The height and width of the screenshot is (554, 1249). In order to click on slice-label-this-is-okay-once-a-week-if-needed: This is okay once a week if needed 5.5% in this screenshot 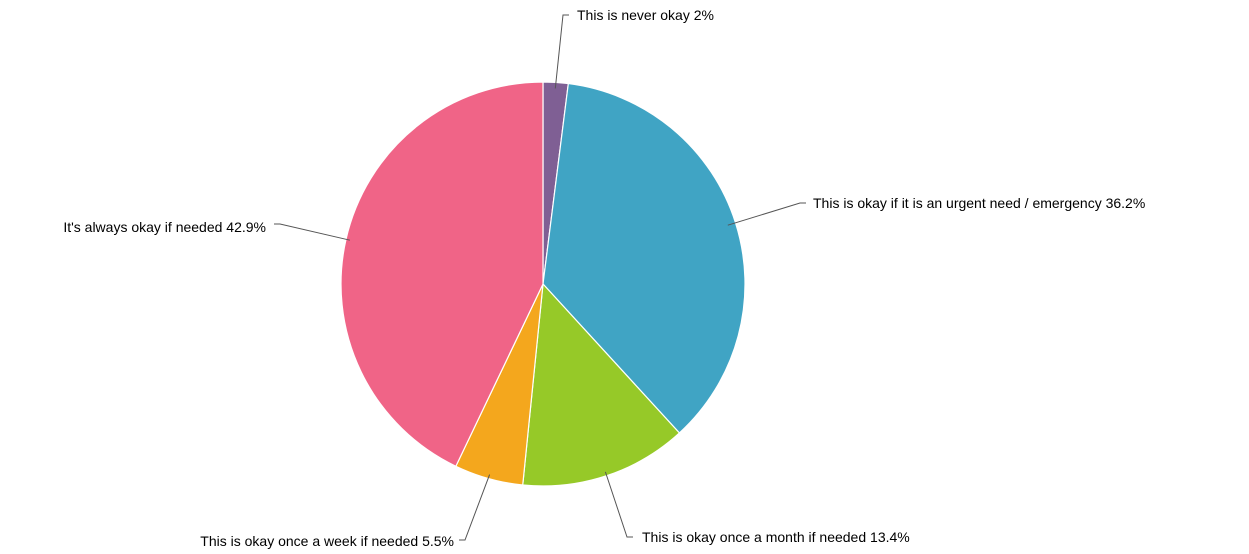, I will do `click(327, 541)`.